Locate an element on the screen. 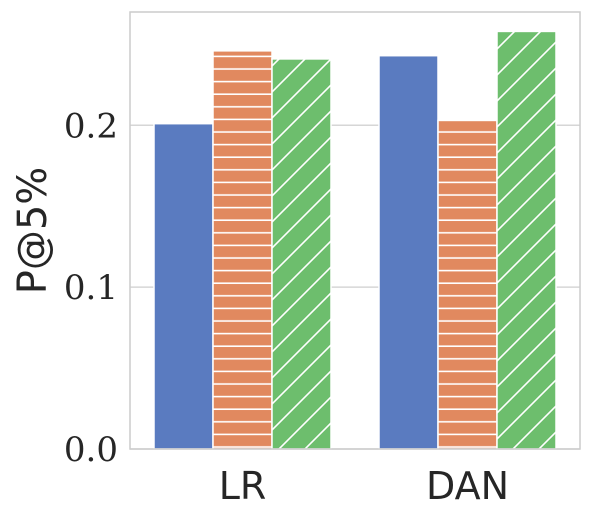 This screenshot has height=517, width=597. y-tick-label: 0.1 is located at coordinates (91, 288).